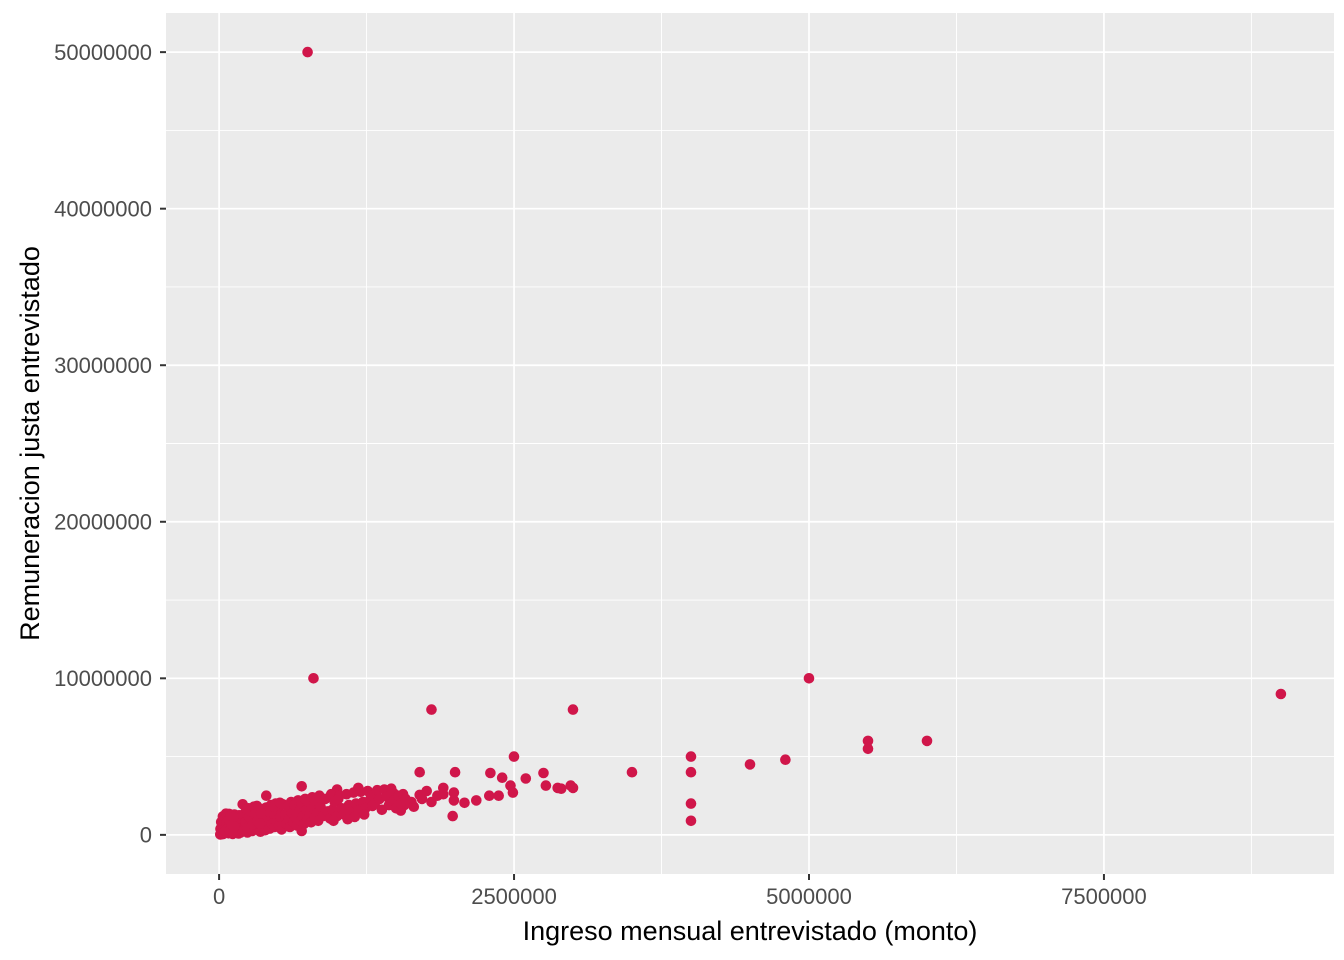 This screenshot has height=960, width=1344. Describe the element at coordinates (103, 365) in the screenshot. I see `y-tick-label: 30000000` at that location.